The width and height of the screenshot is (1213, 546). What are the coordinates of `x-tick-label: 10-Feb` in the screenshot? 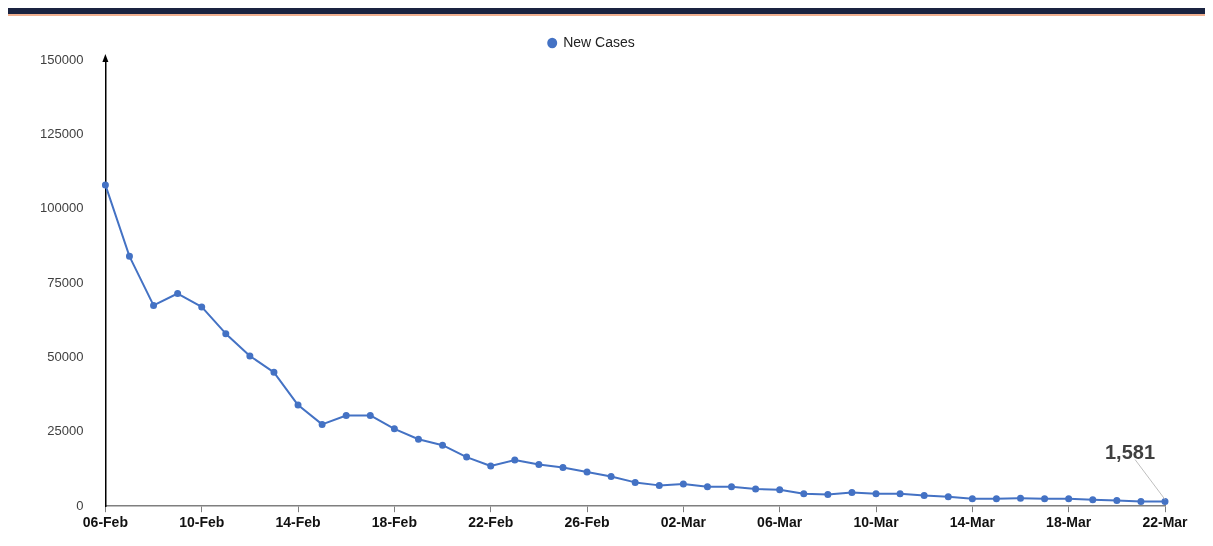 It's located at (202, 522).